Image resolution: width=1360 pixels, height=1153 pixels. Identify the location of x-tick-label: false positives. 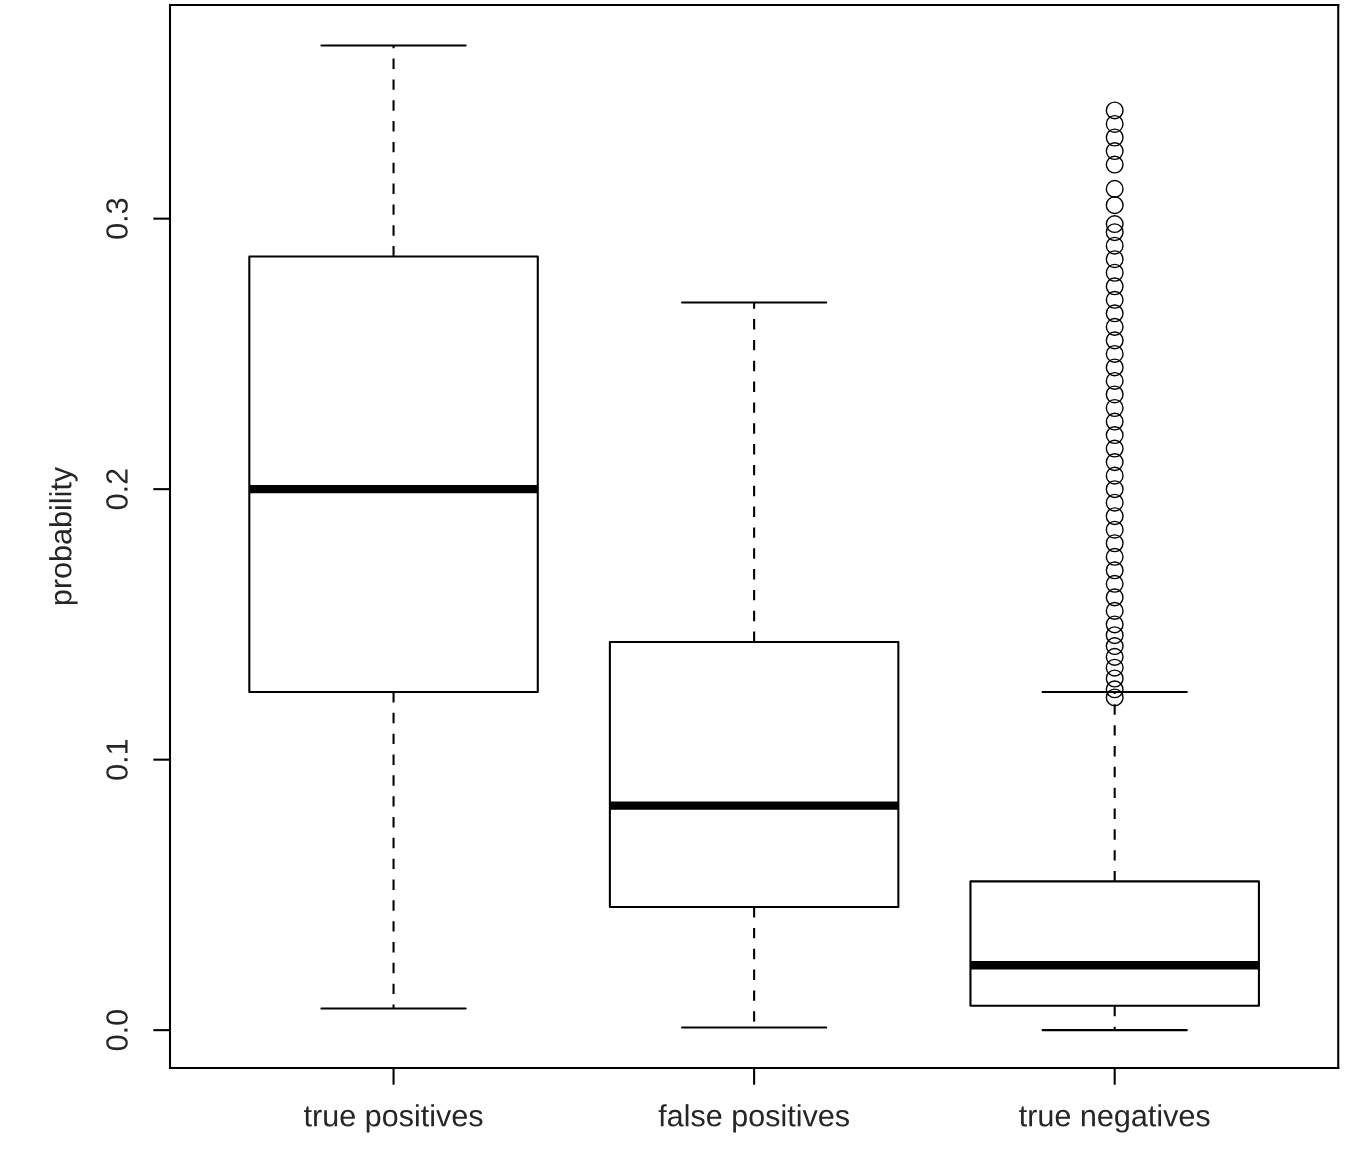
(753, 1118).